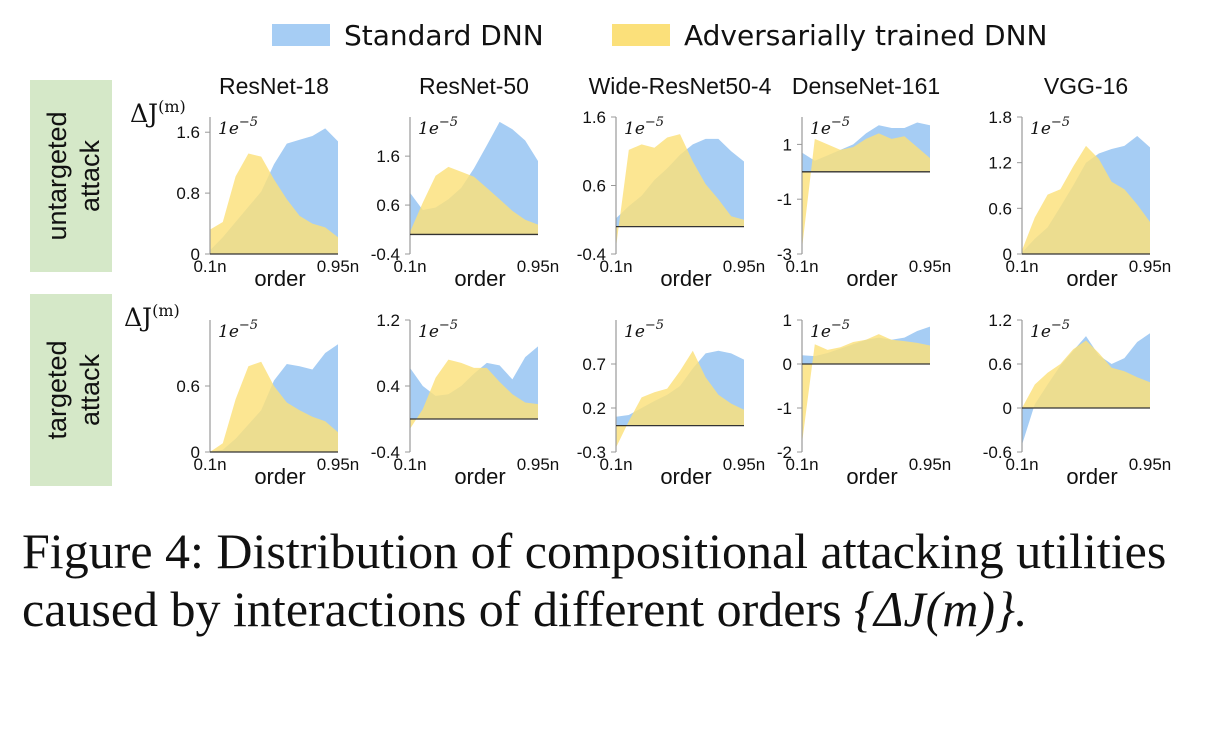  Describe the element at coordinates (90, 389) in the screenshot. I see `row-label-line2: attack` at that location.